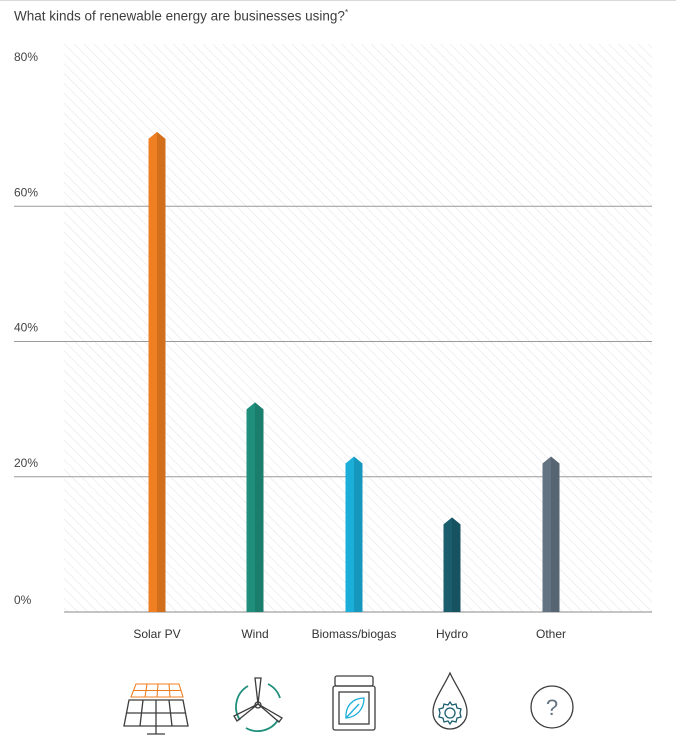 This screenshot has width=676, height=750. I want to click on other-question-icon: ?, so click(552, 707).